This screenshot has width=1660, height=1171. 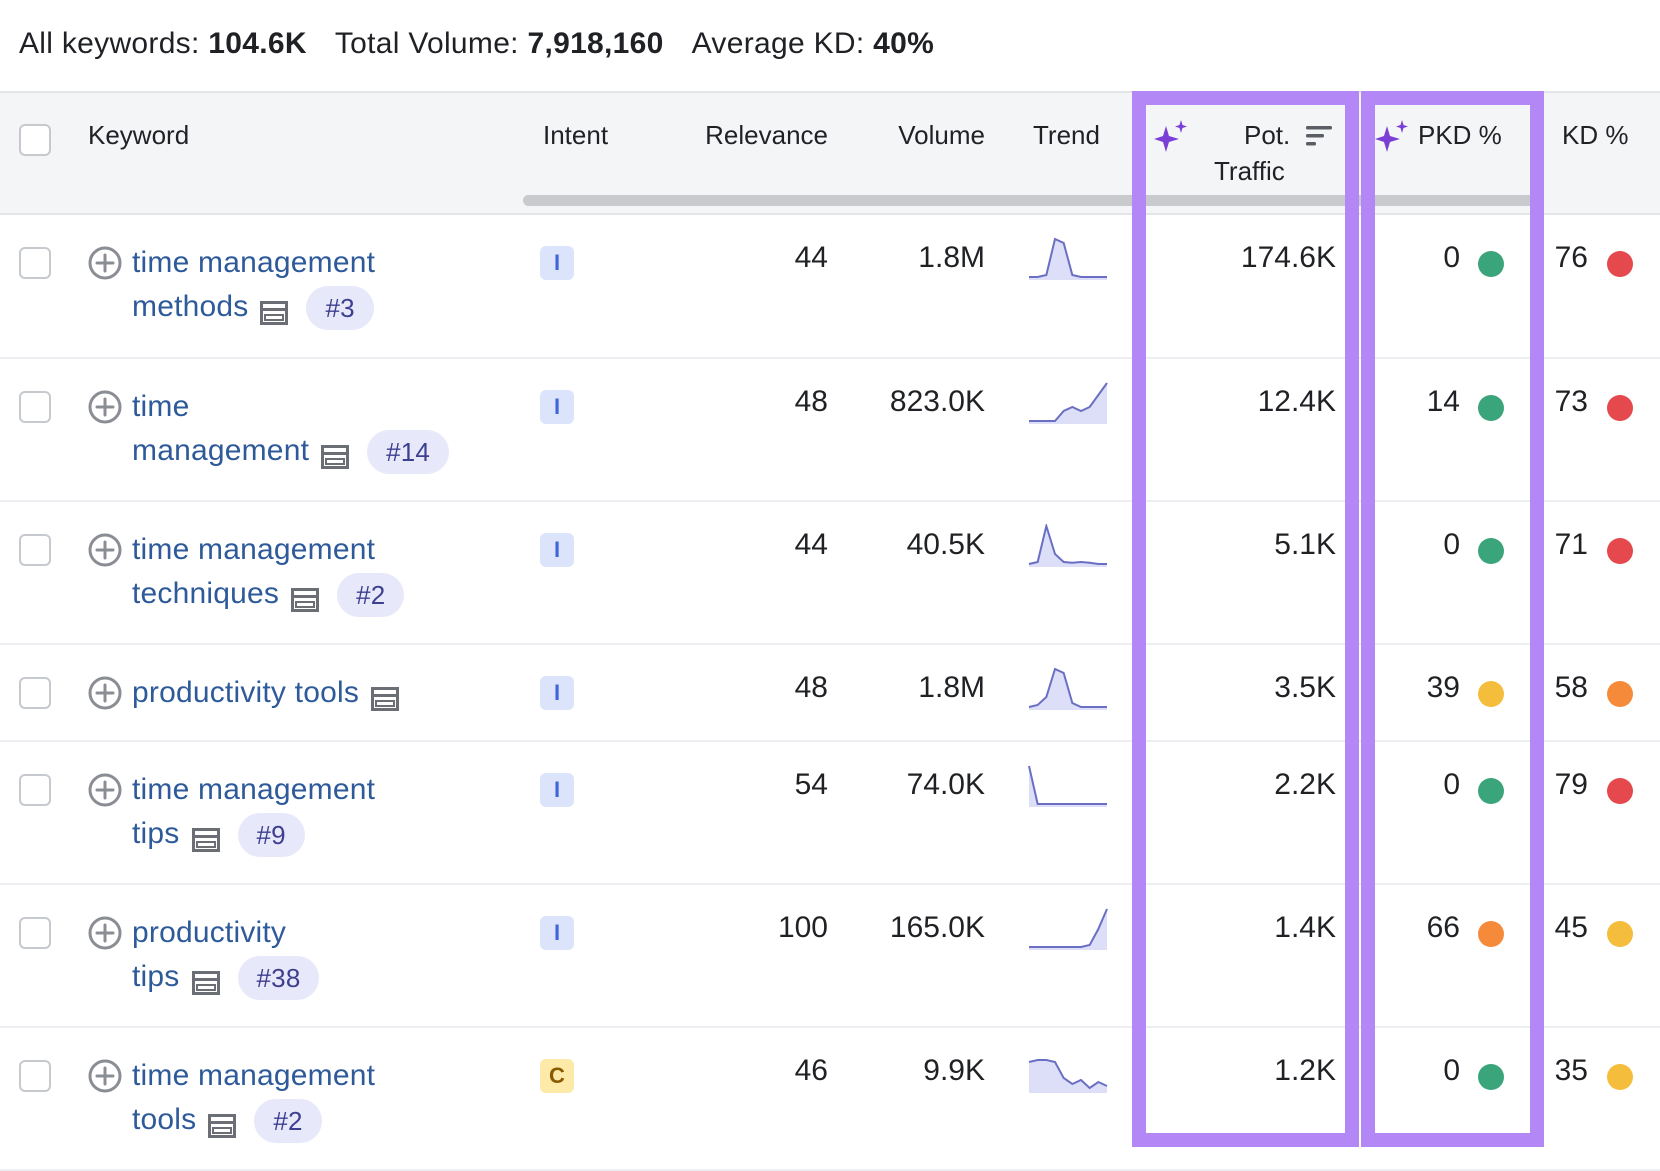 What do you see at coordinates (109, 43) in the screenshot?
I see `all-keywords-label: All keywords:` at bounding box center [109, 43].